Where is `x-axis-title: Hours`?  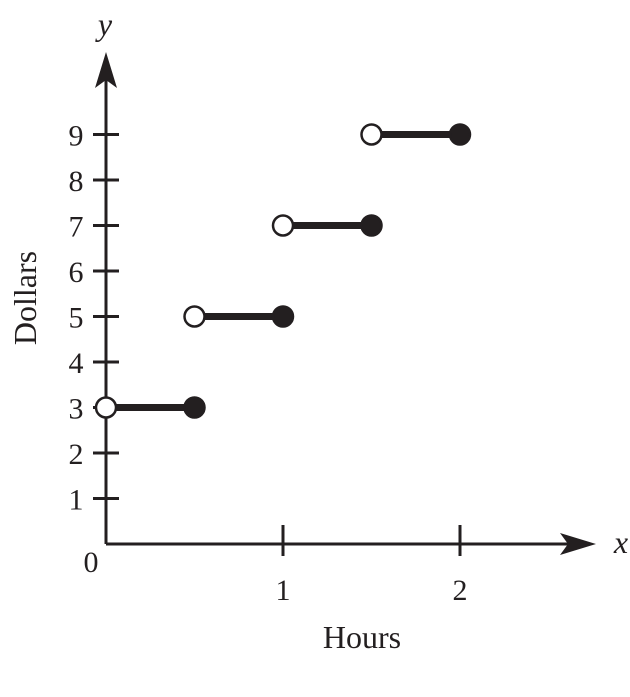
x-axis-title: Hours is located at coordinates (362, 637).